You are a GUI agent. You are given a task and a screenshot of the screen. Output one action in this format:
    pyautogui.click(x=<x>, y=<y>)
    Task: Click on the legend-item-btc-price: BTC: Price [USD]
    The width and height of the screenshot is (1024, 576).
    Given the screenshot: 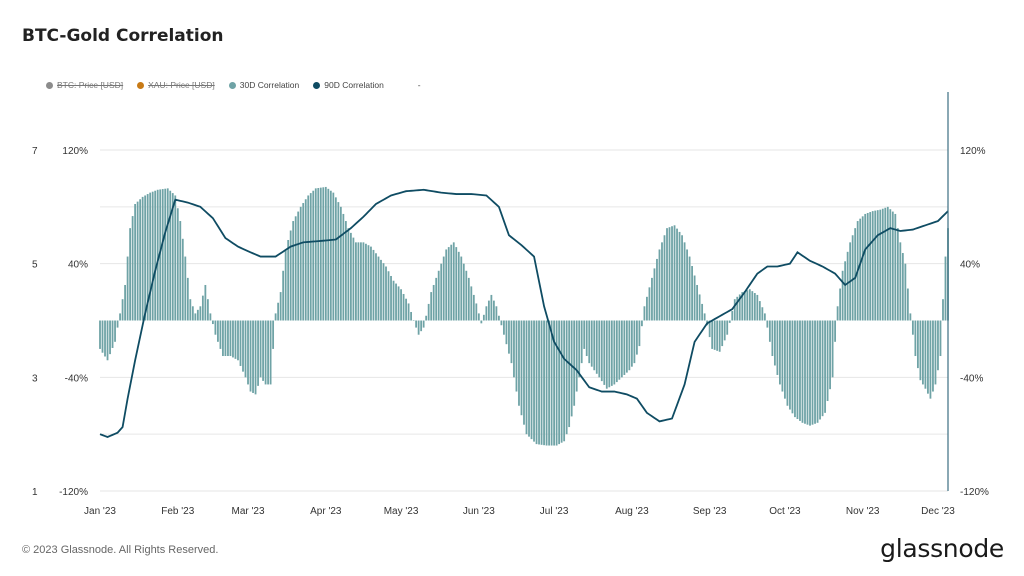 What is the action you would take?
    pyautogui.click(x=84, y=85)
    